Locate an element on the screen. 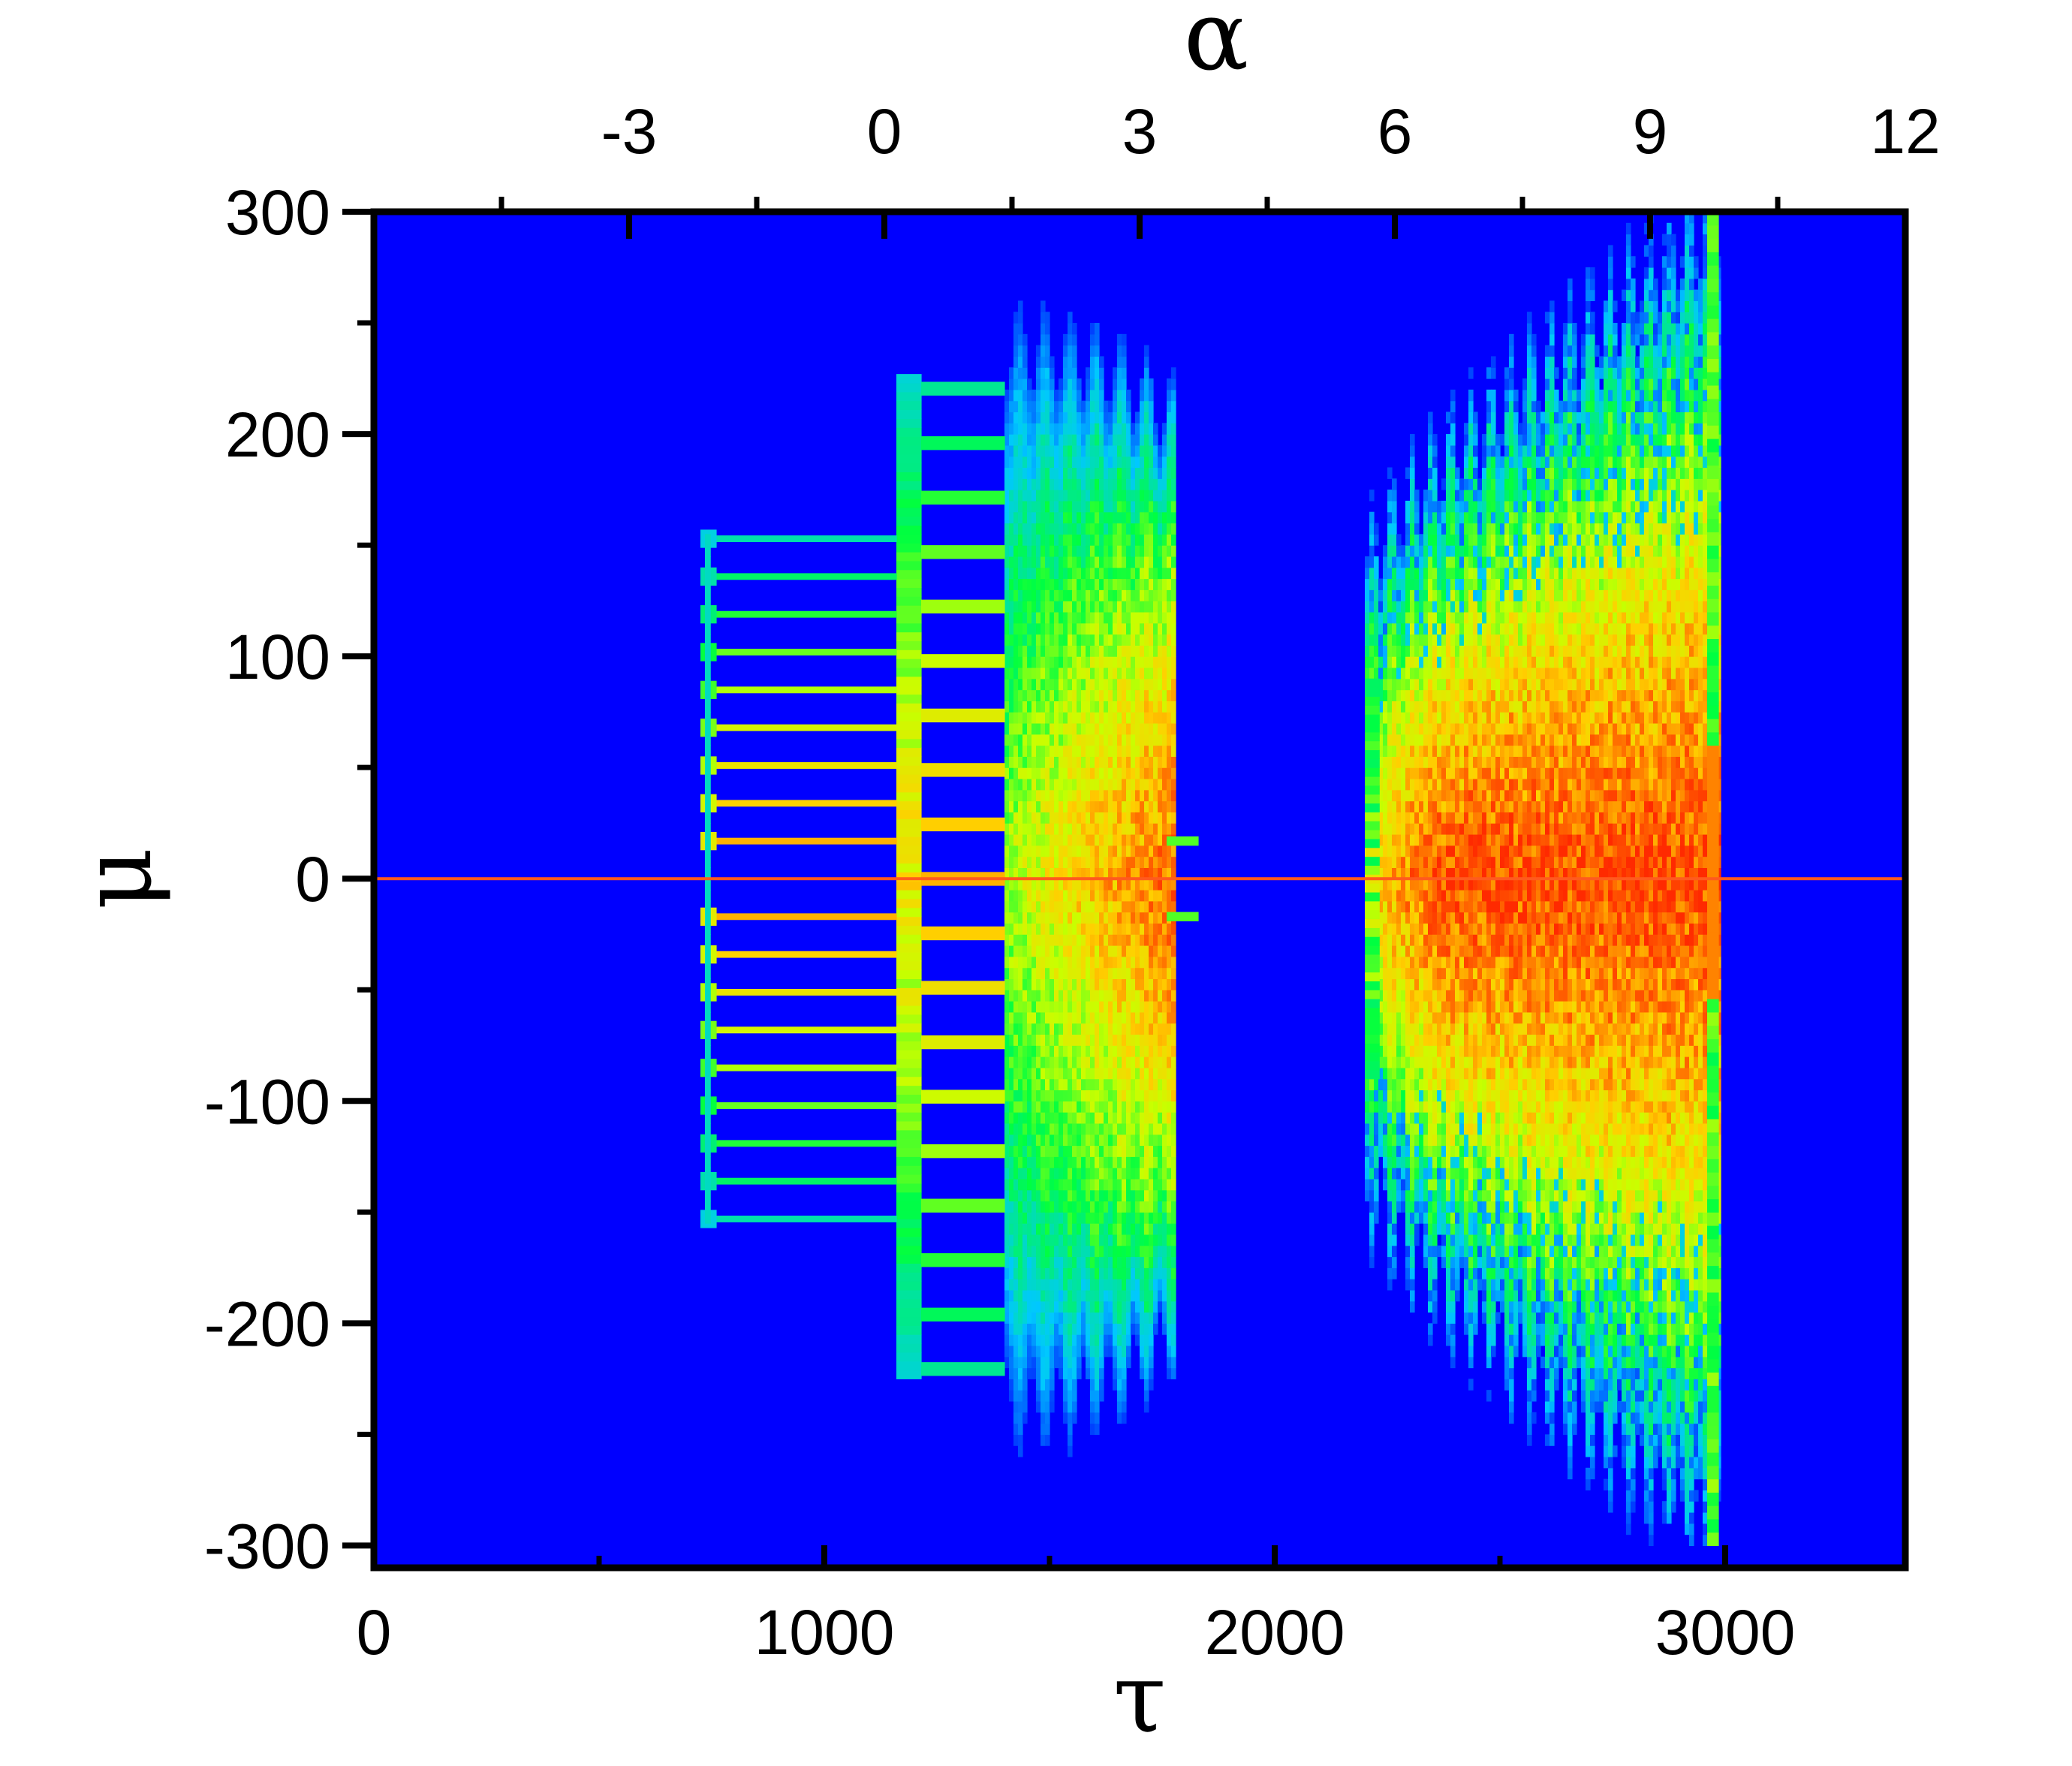  x2-tick-label: 3 is located at coordinates (1140, 131).